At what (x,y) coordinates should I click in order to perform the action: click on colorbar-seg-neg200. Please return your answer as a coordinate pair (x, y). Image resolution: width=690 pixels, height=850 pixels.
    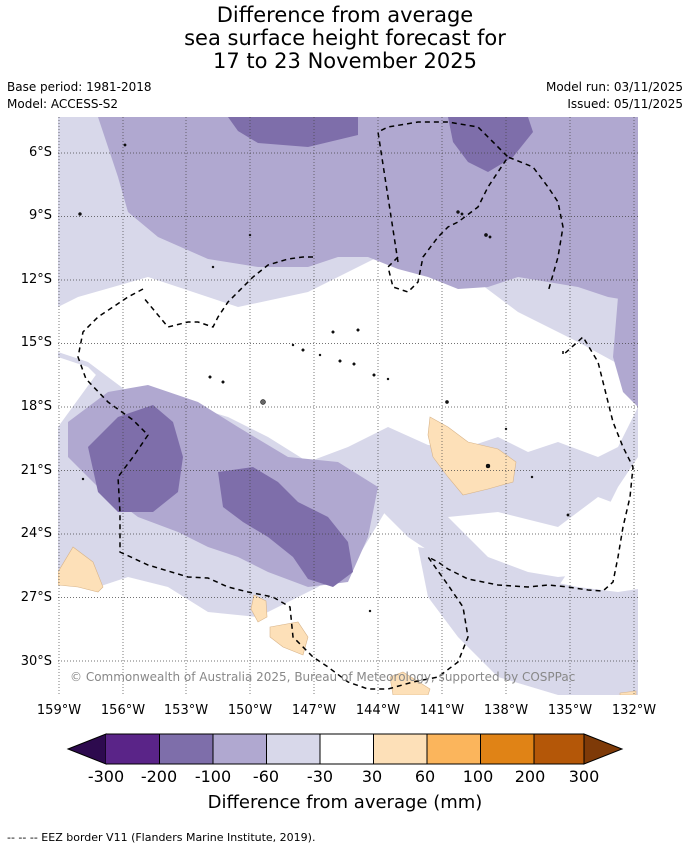
    Looking at the image, I should click on (133, 749).